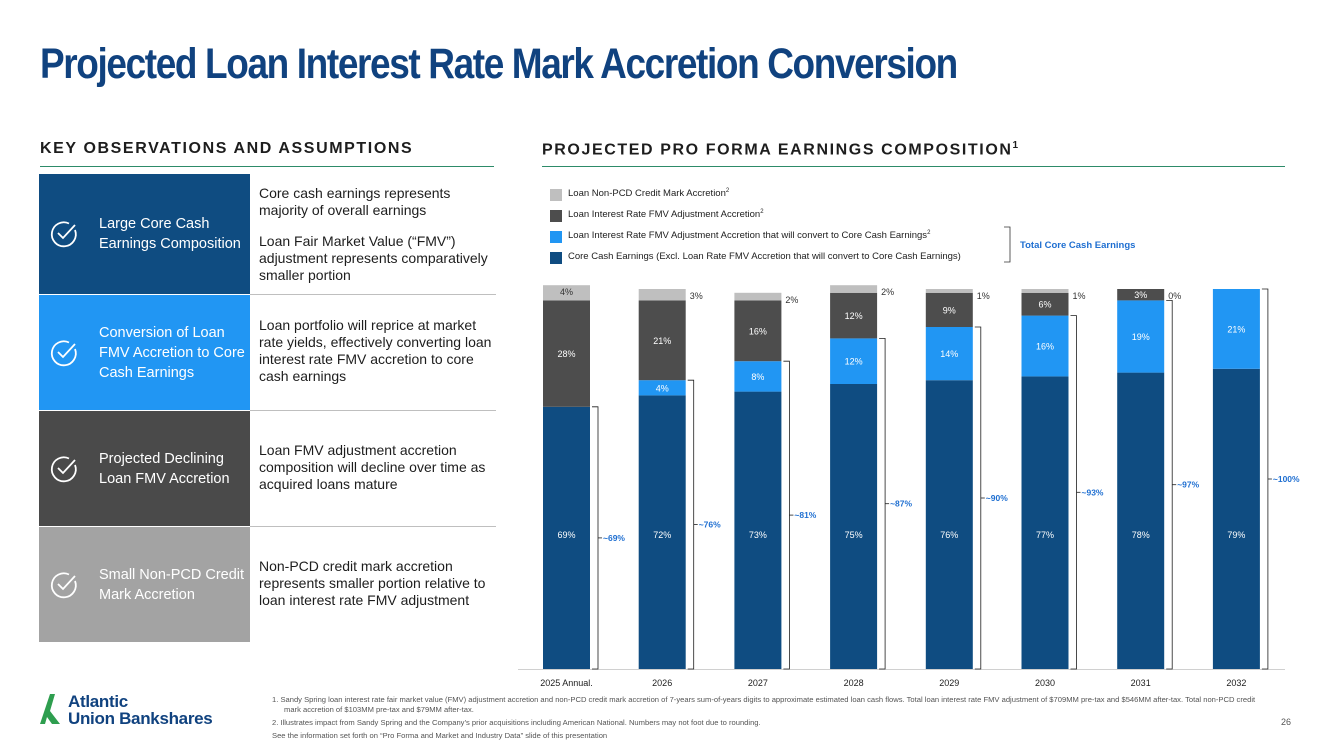 This screenshot has width=1333, height=749. What do you see at coordinates (949, 310) in the screenshot?
I see `data-label: 9%` at bounding box center [949, 310].